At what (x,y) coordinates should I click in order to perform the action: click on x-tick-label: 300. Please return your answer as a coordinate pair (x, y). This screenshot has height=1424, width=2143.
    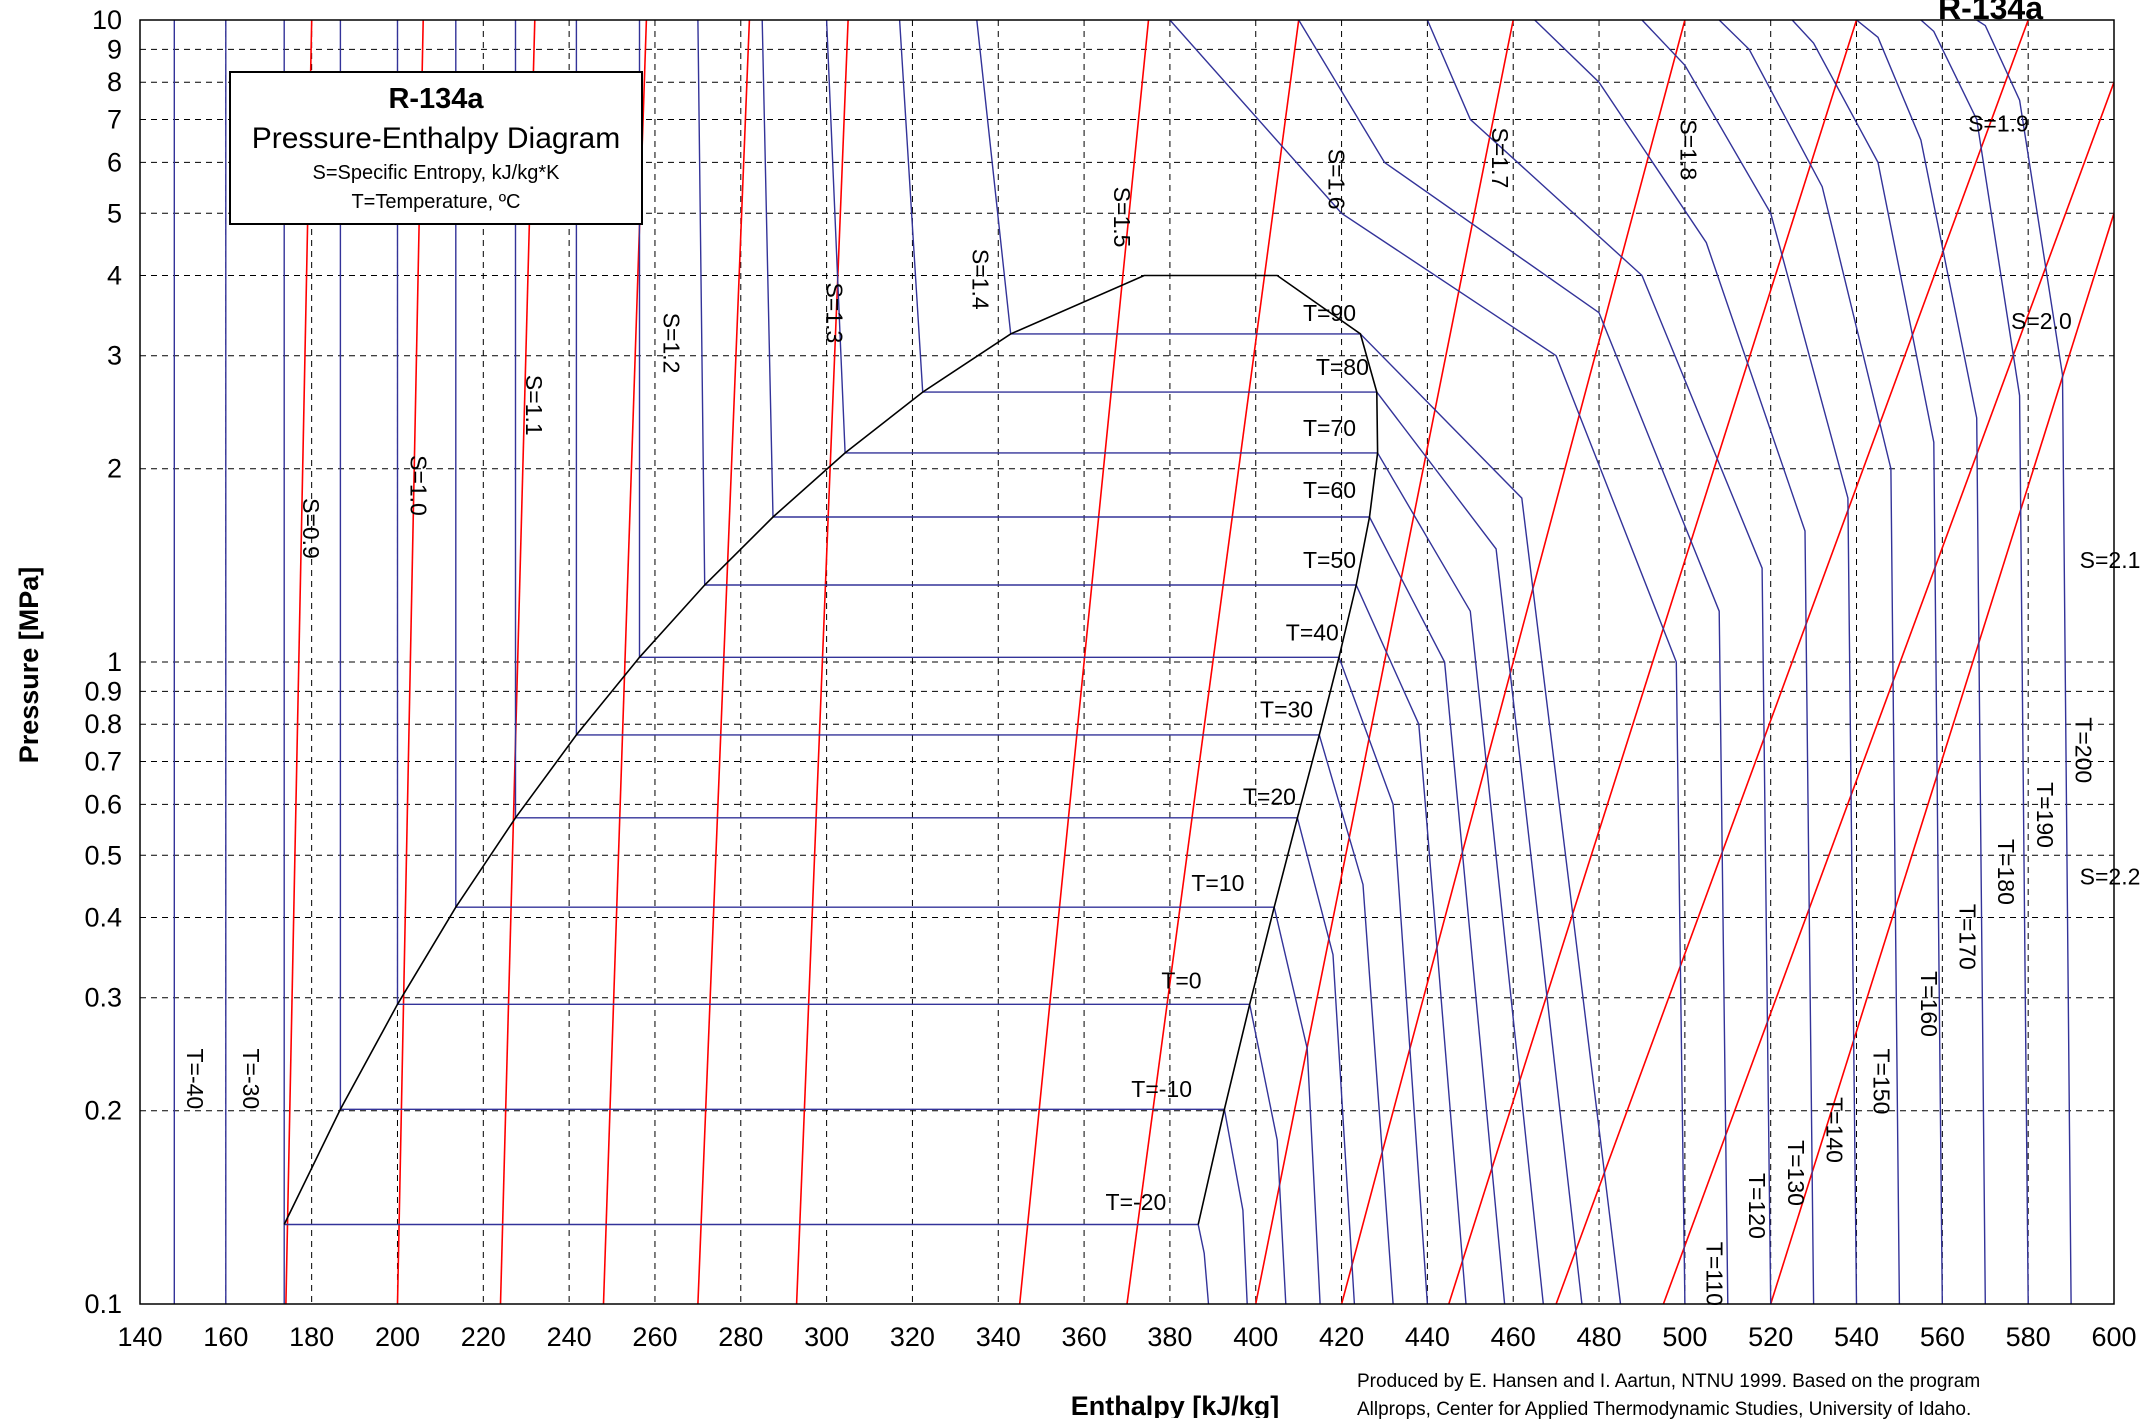
    Looking at the image, I should click on (826, 1337).